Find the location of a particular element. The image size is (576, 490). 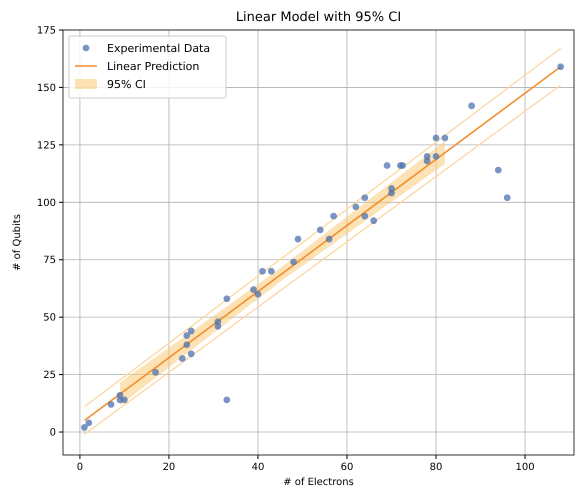

x-tick-label: 60 is located at coordinates (347, 467).